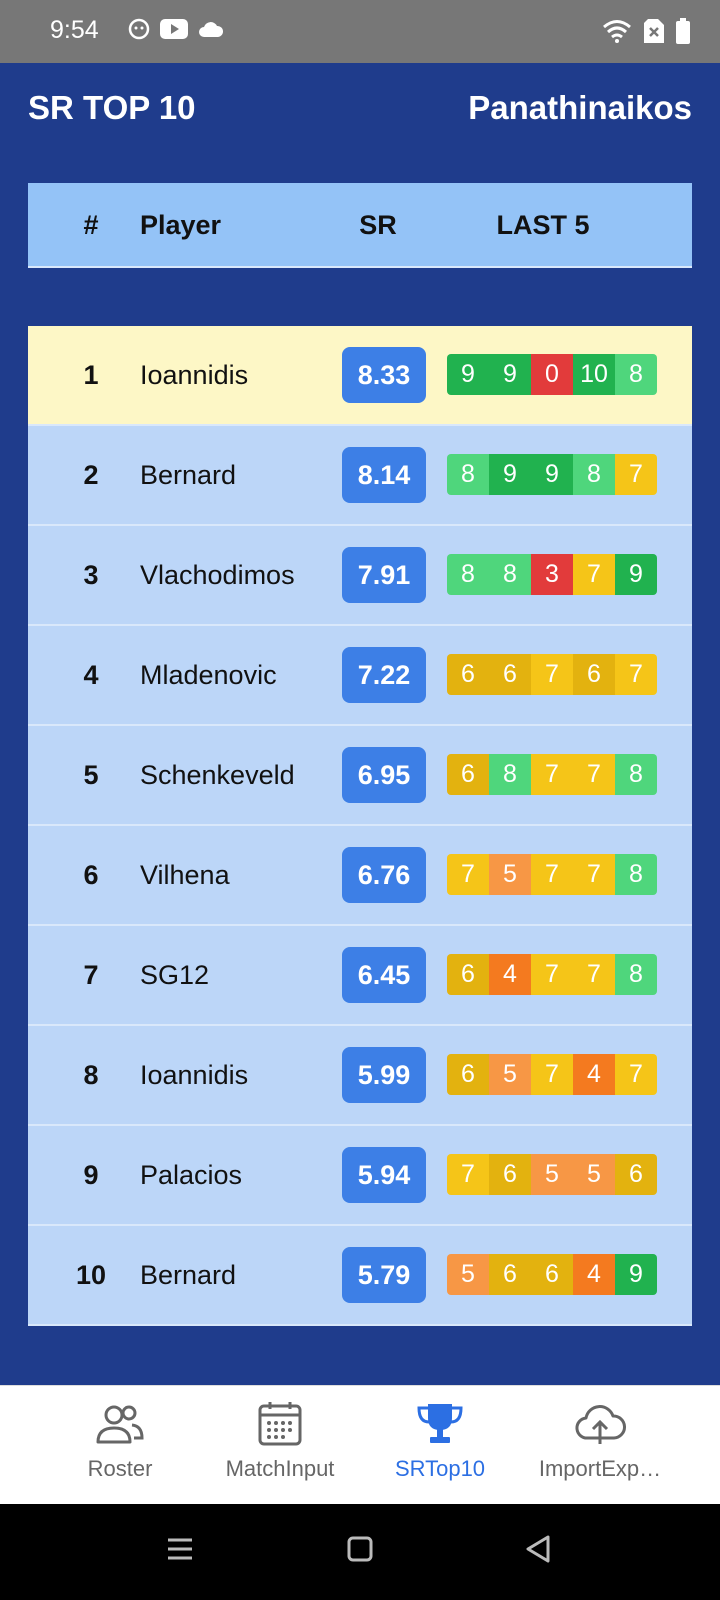  I want to click on table-row: 1 Ioannidis 8.33 9 9 0 10 8, so click(360, 376).